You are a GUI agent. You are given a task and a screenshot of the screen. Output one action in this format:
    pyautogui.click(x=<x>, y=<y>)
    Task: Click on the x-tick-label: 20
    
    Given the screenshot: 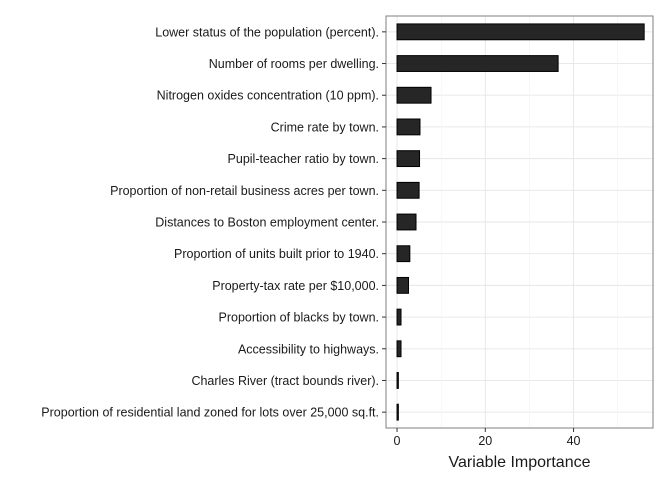 What is the action you would take?
    pyautogui.click(x=485, y=441)
    